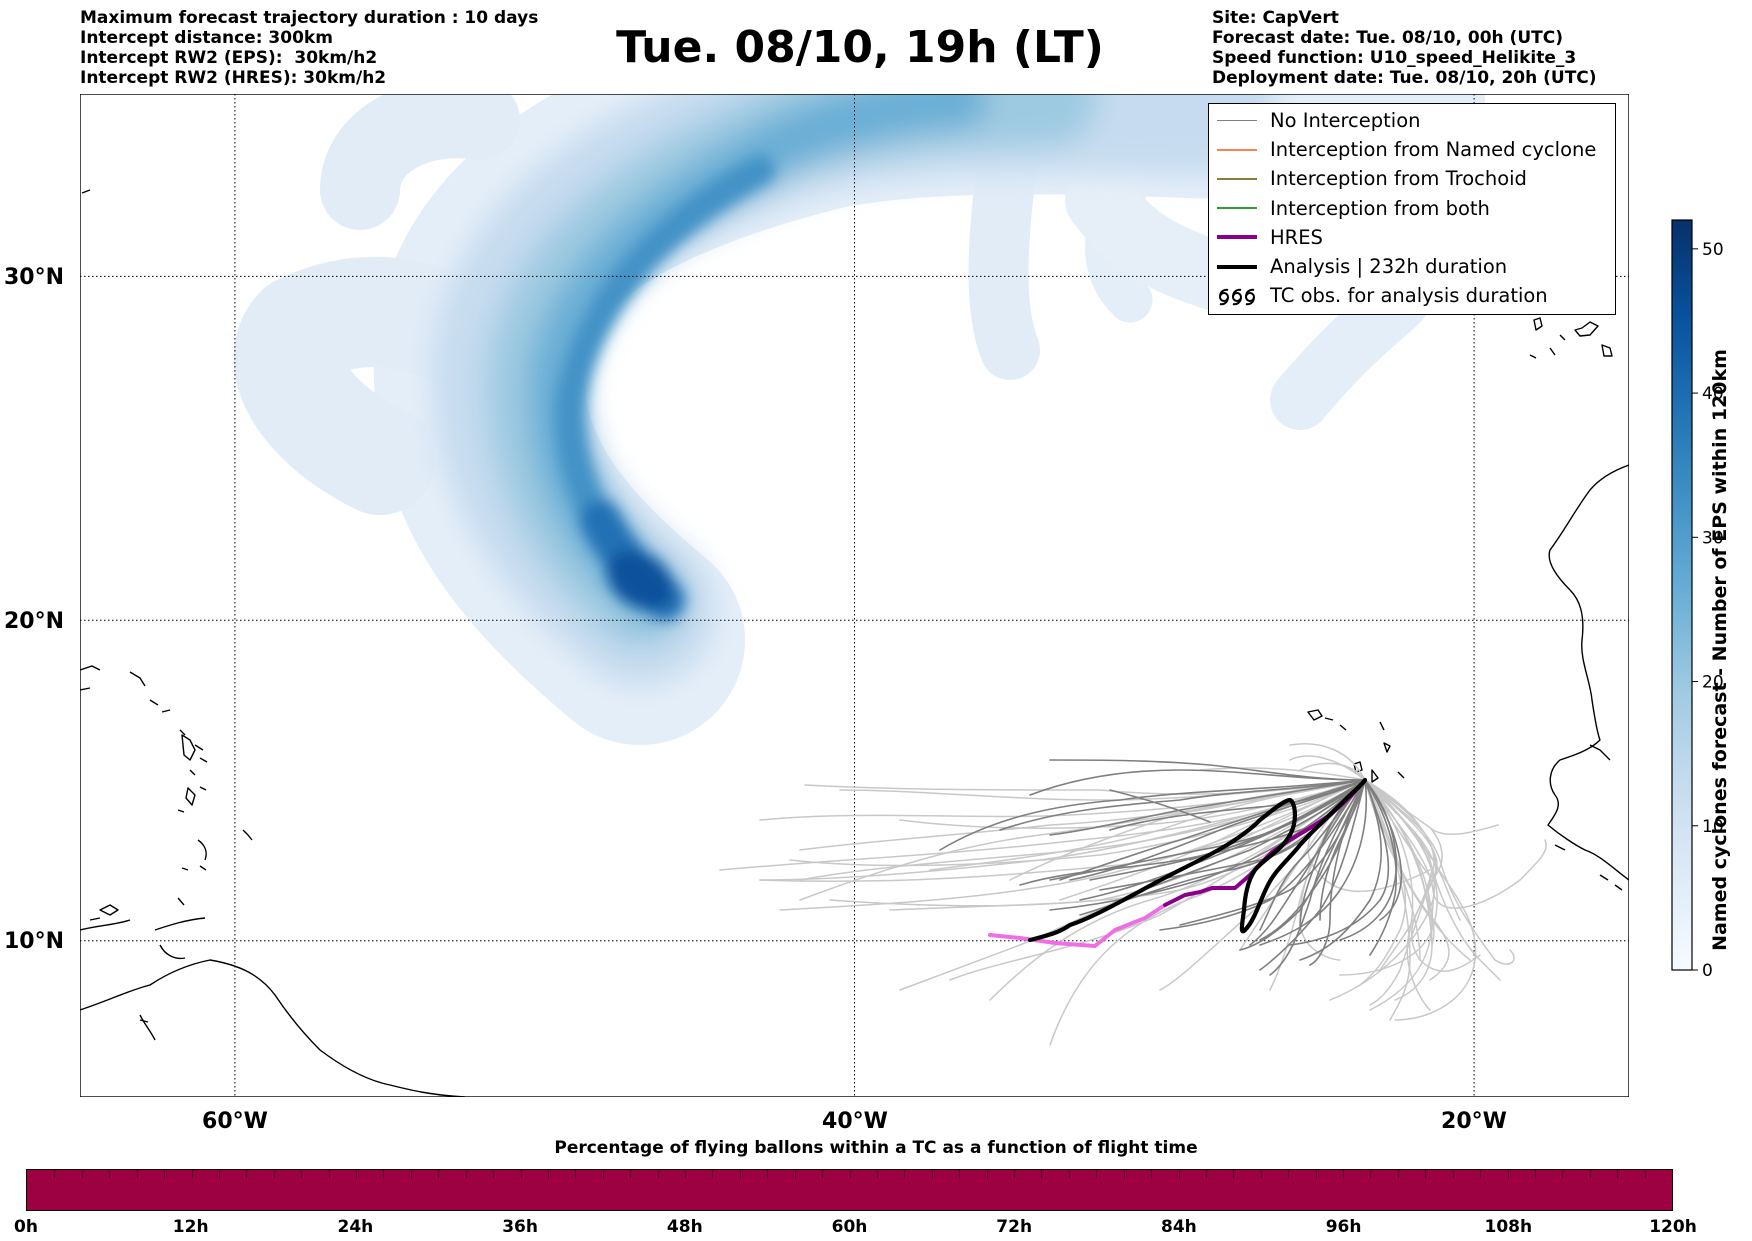 This screenshot has height=1241, width=1752. What do you see at coordinates (1673, 1227) in the screenshot?
I see `flight-time-tick-label: 120h` at bounding box center [1673, 1227].